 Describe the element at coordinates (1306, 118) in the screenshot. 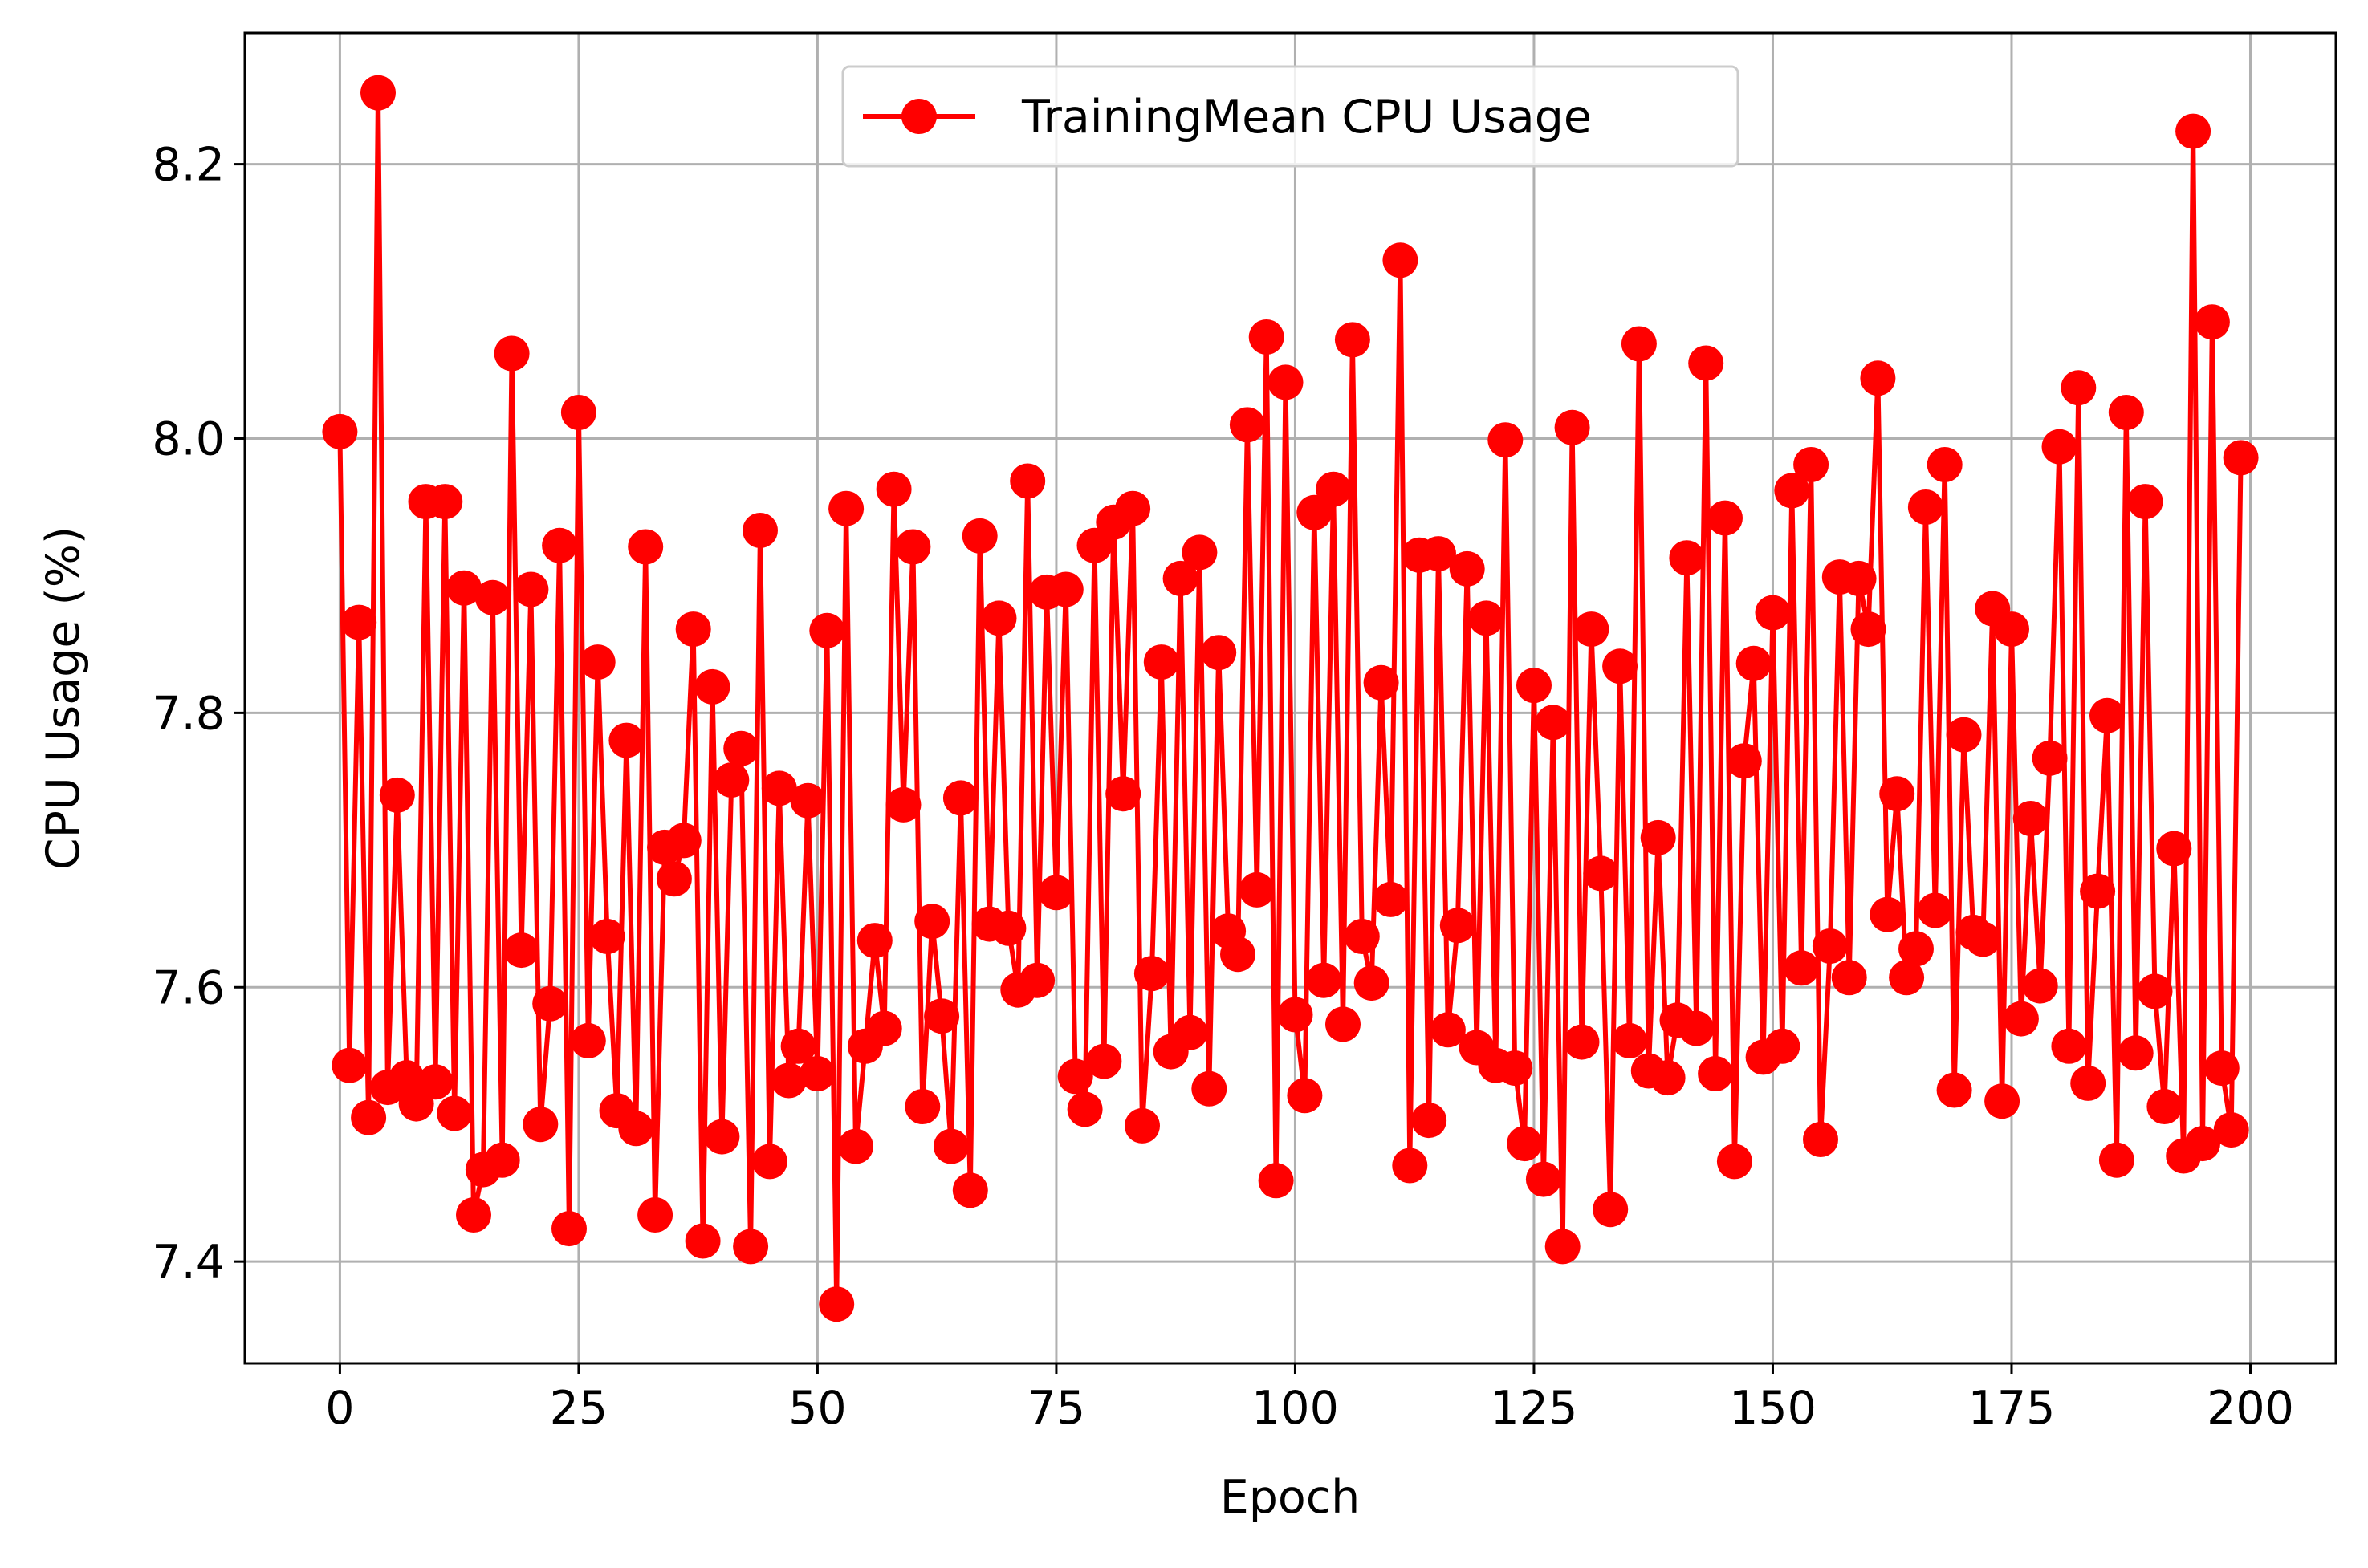

I see `legend-entry-label: TrainingMean CPU Usage` at that location.